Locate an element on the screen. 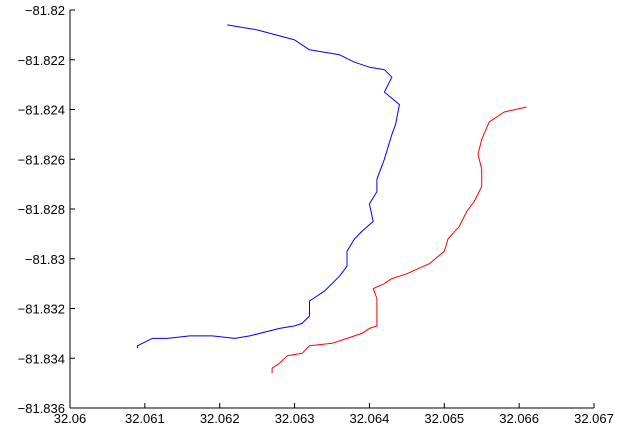 This screenshot has width=627, height=442. x-tick-label: 32.066 is located at coordinates (519, 418).